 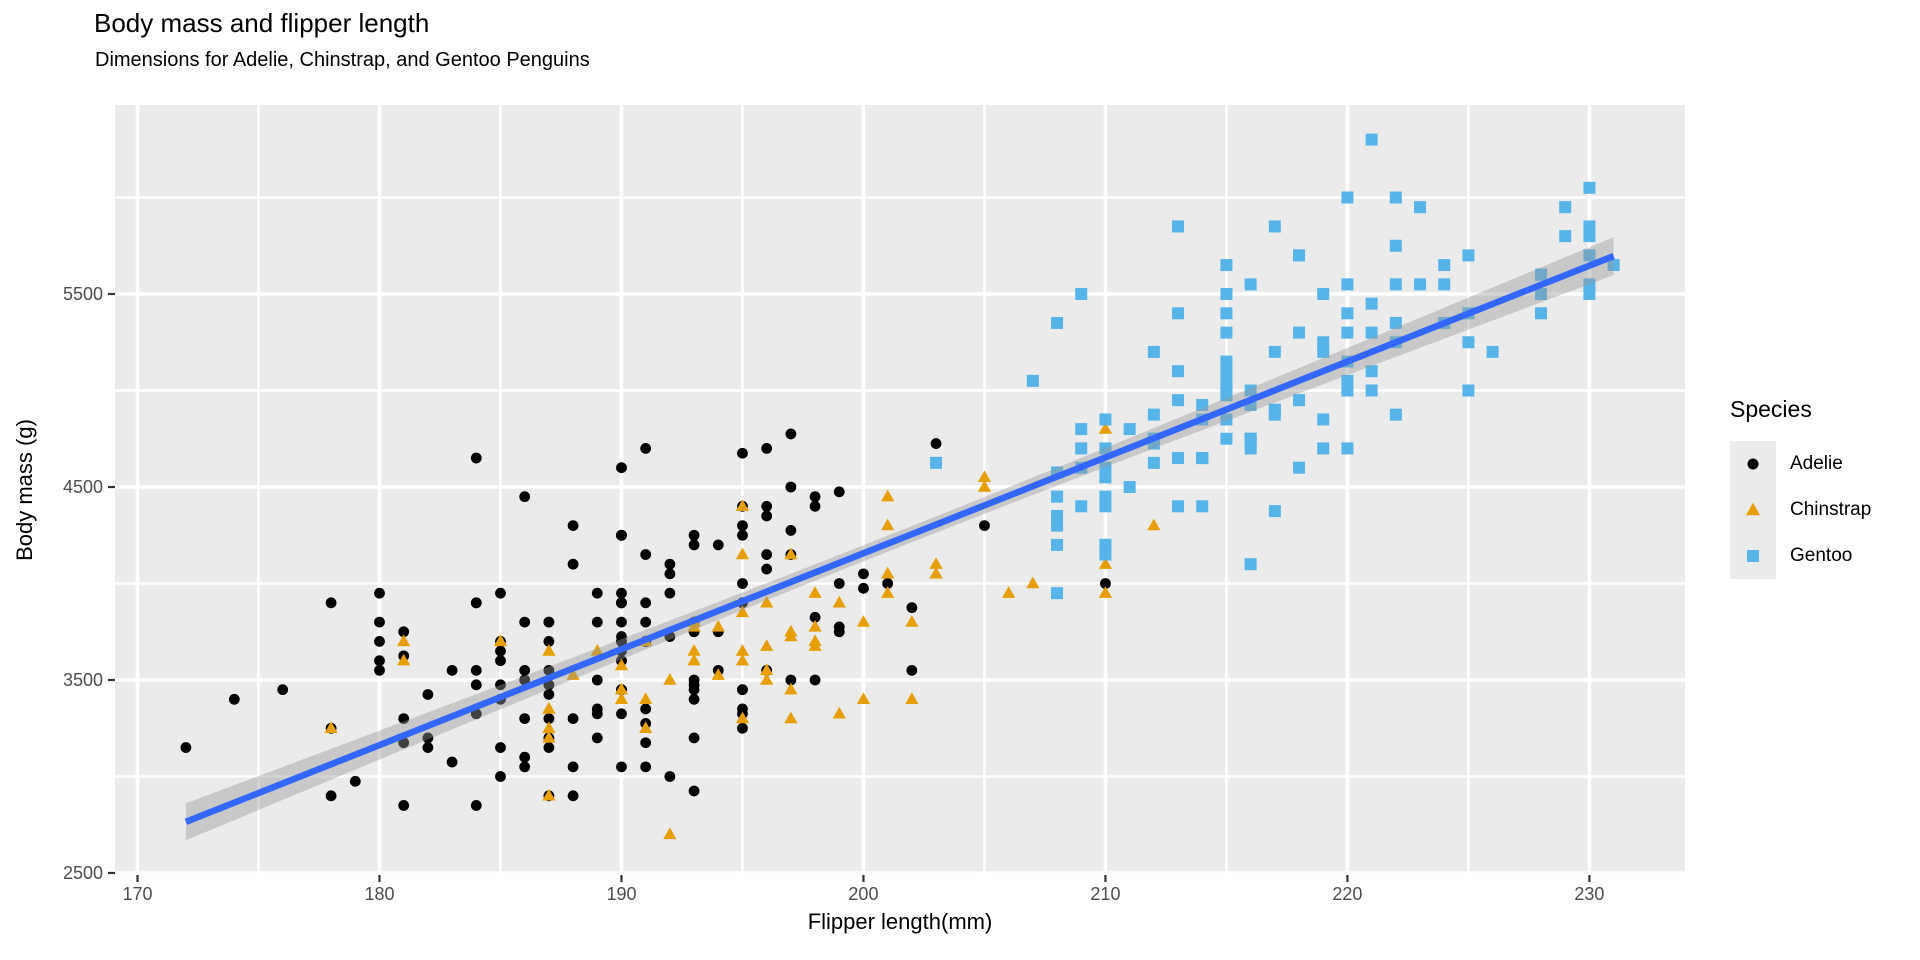 I want to click on legend-key-chinstrap, so click(x=1753, y=510).